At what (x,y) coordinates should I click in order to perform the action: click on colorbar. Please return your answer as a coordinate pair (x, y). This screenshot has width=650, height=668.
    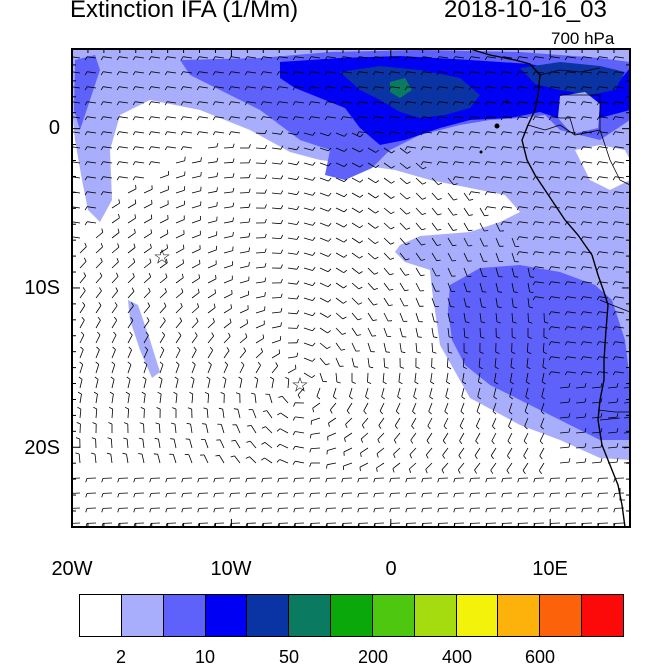
    Looking at the image, I should click on (351, 615).